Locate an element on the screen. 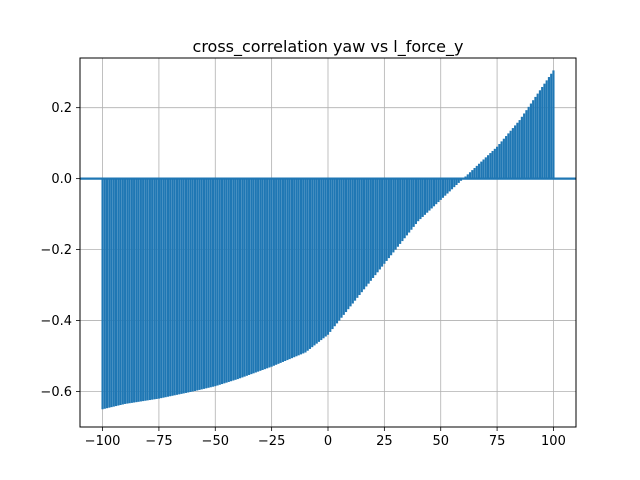 Image resolution: width=640 pixels, height=480 pixels. x-tick-label: 25 is located at coordinates (384, 441).